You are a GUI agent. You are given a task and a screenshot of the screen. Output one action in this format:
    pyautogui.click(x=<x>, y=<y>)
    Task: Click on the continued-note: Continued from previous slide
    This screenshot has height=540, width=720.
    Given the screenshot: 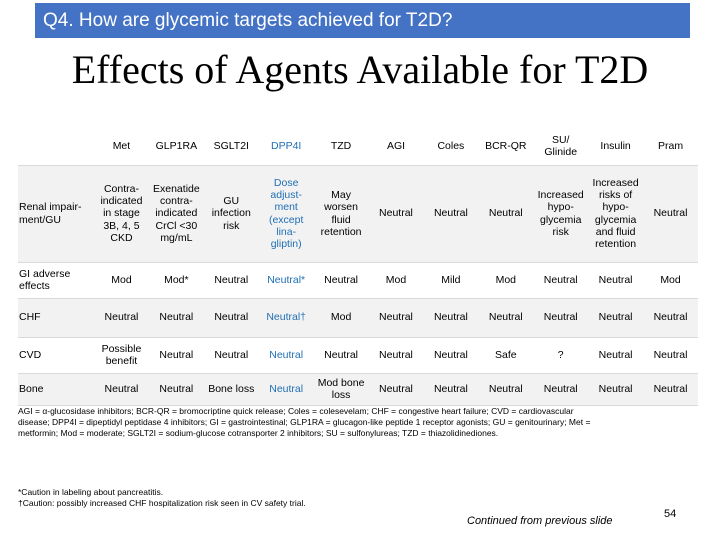 What is the action you would take?
    pyautogui.click(x=540, y=521)
    